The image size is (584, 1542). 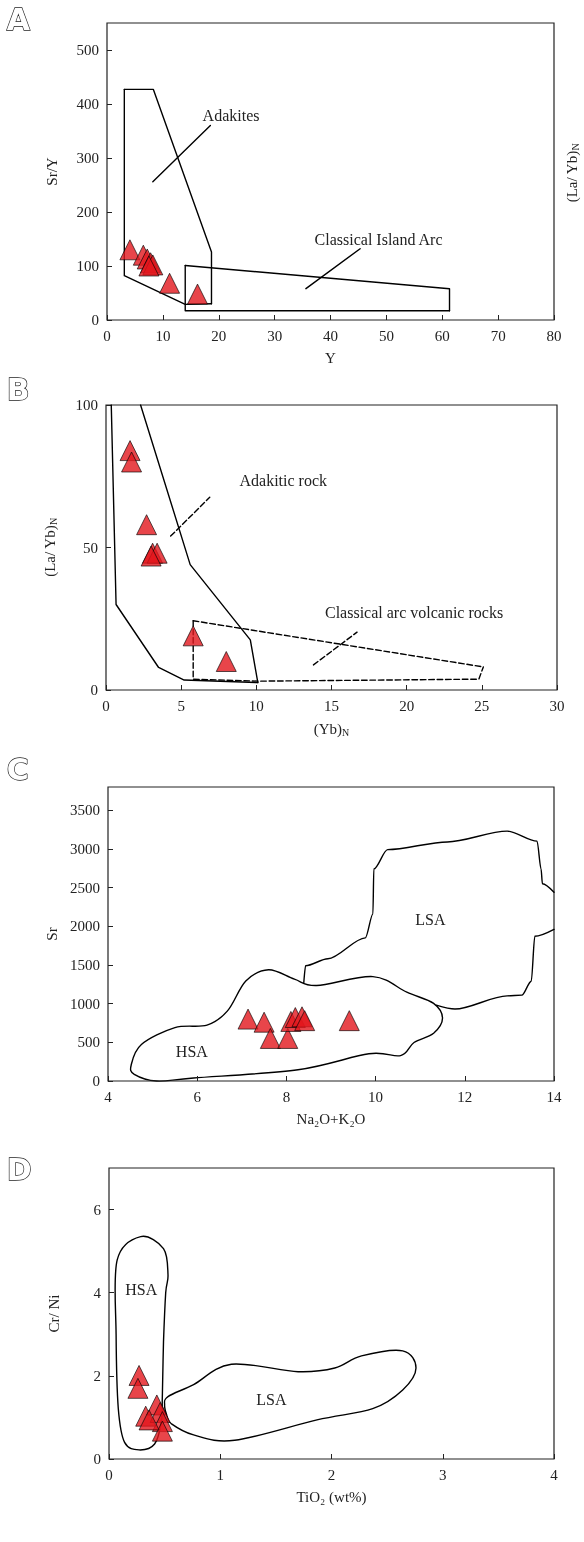 What do you see at coordinates (231, 116) in the screenshot?
I see `annotation: Adakites` at bounding box center [231, 116].